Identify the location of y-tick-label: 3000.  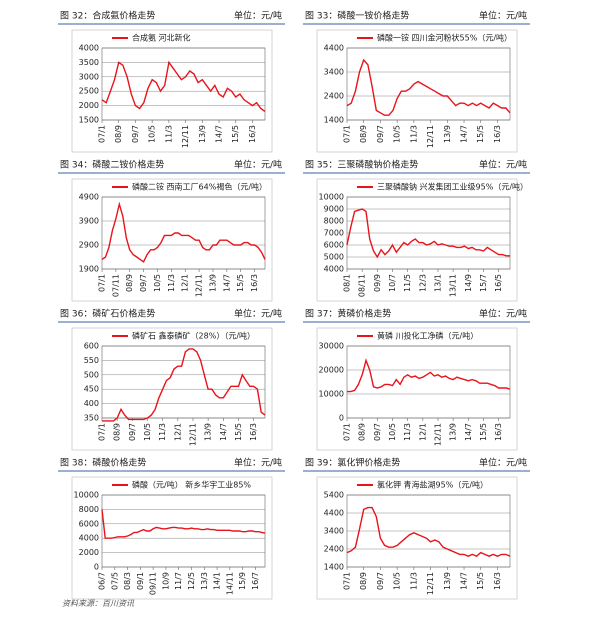
(89, 76).